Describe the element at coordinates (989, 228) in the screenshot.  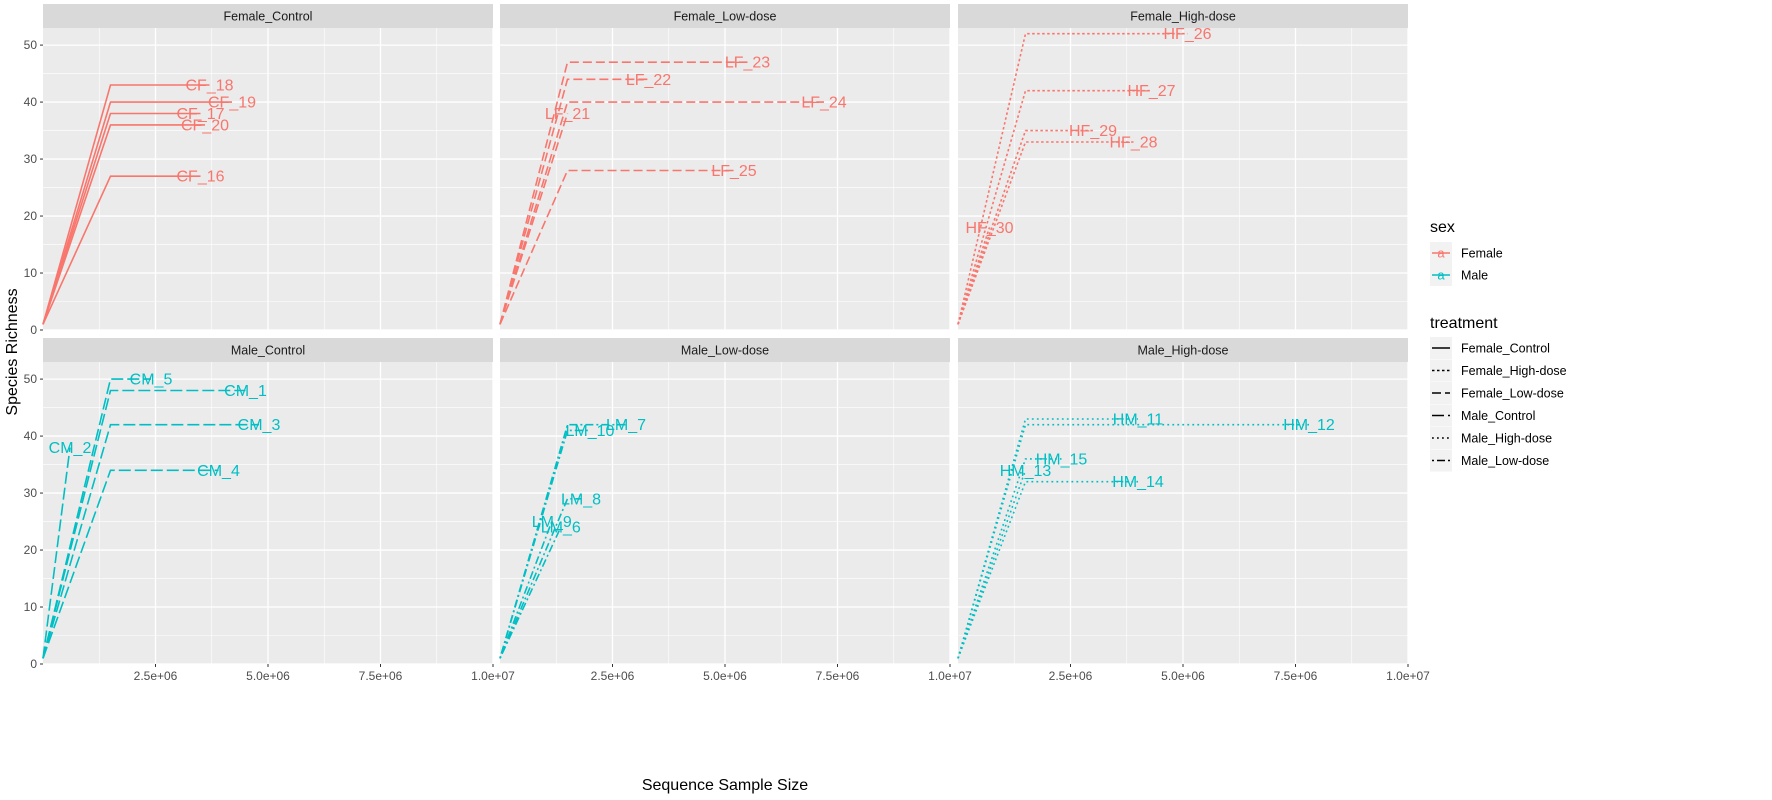
I see `sample-label-hf-30: HF_30` at that location.